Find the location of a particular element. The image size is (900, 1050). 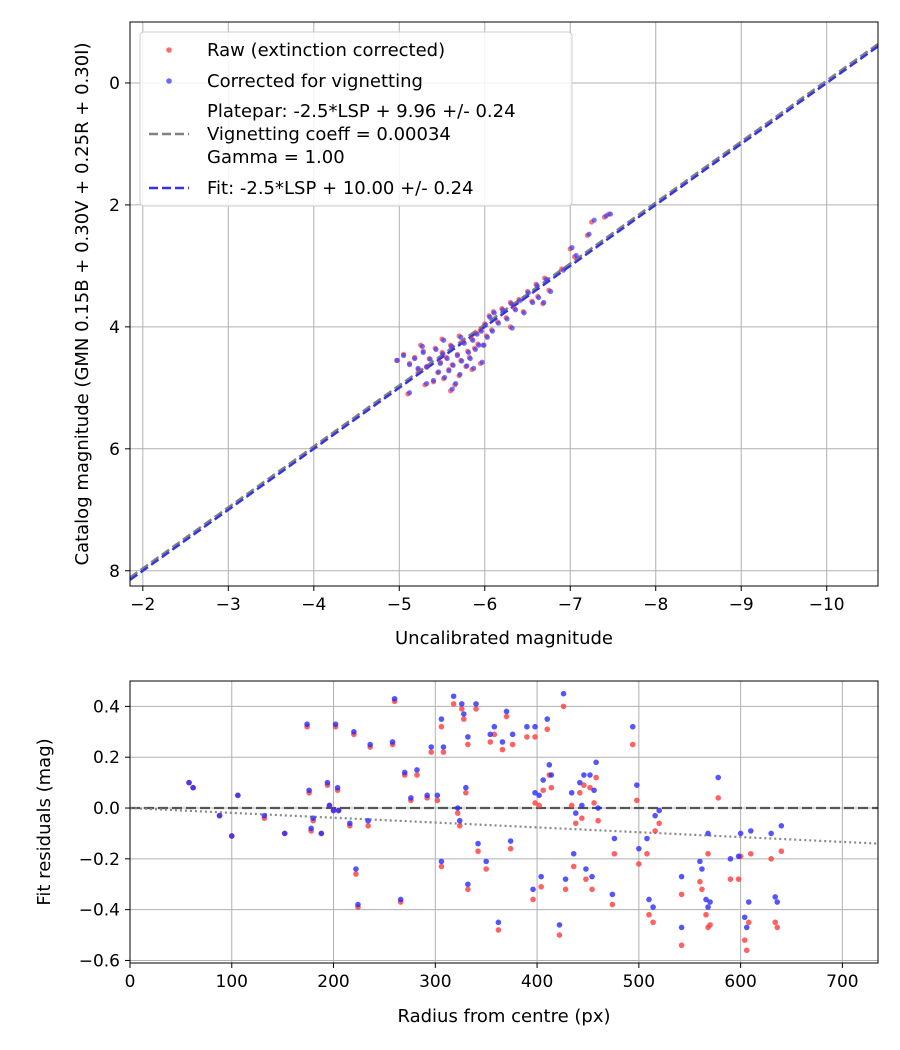

legend-box is located at coordinates (356, 119).